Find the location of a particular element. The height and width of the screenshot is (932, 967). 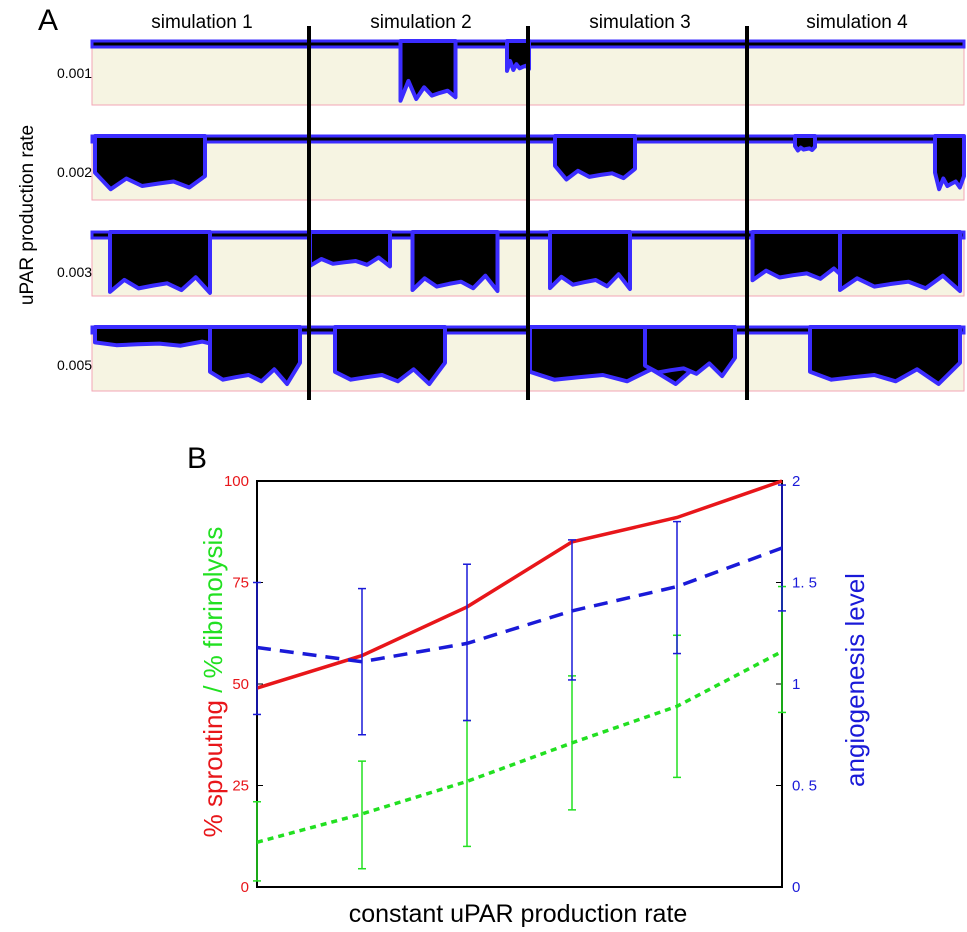

panel-a-ylabel: uPAR production rate is located at coordinates (27, 215).